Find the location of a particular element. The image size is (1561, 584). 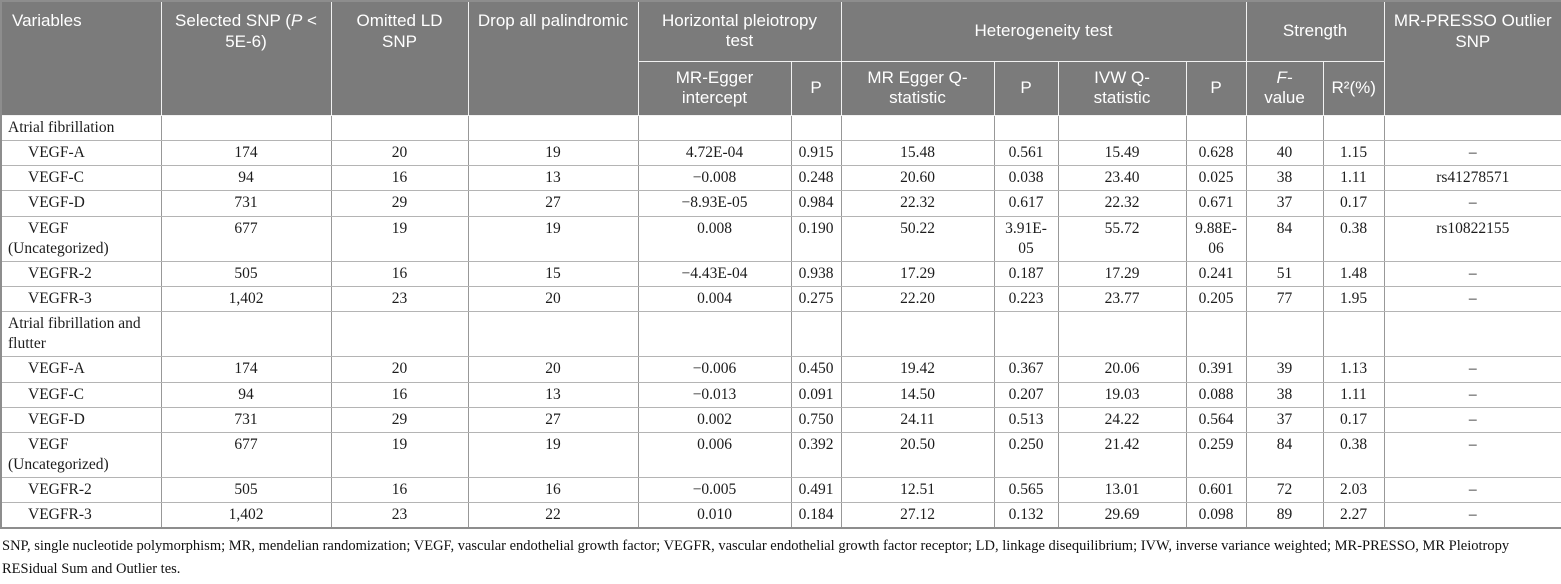

col-header-p-ivw-q: P is located at coordinates (1216, 88).